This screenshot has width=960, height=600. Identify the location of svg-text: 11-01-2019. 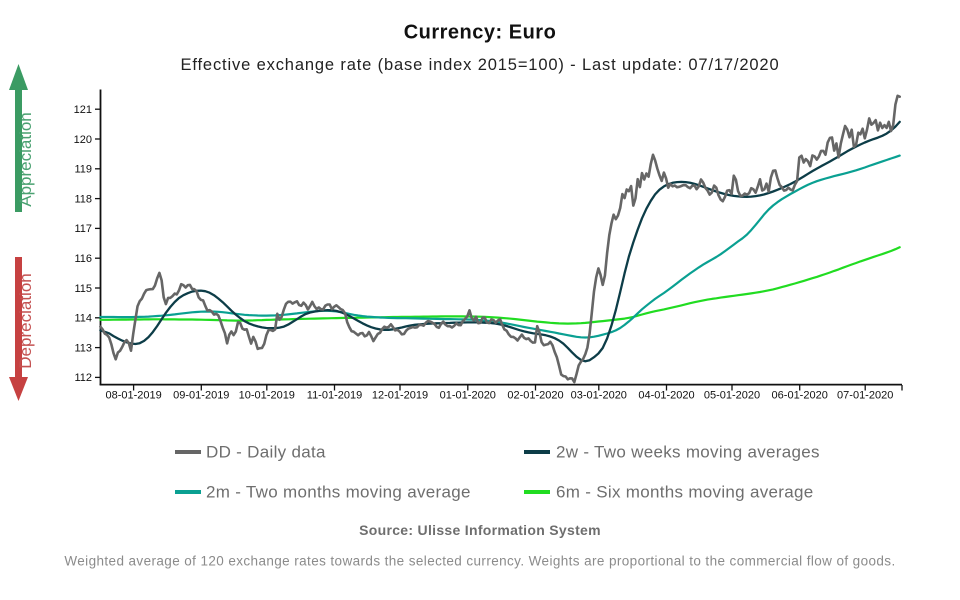
(334, 396).